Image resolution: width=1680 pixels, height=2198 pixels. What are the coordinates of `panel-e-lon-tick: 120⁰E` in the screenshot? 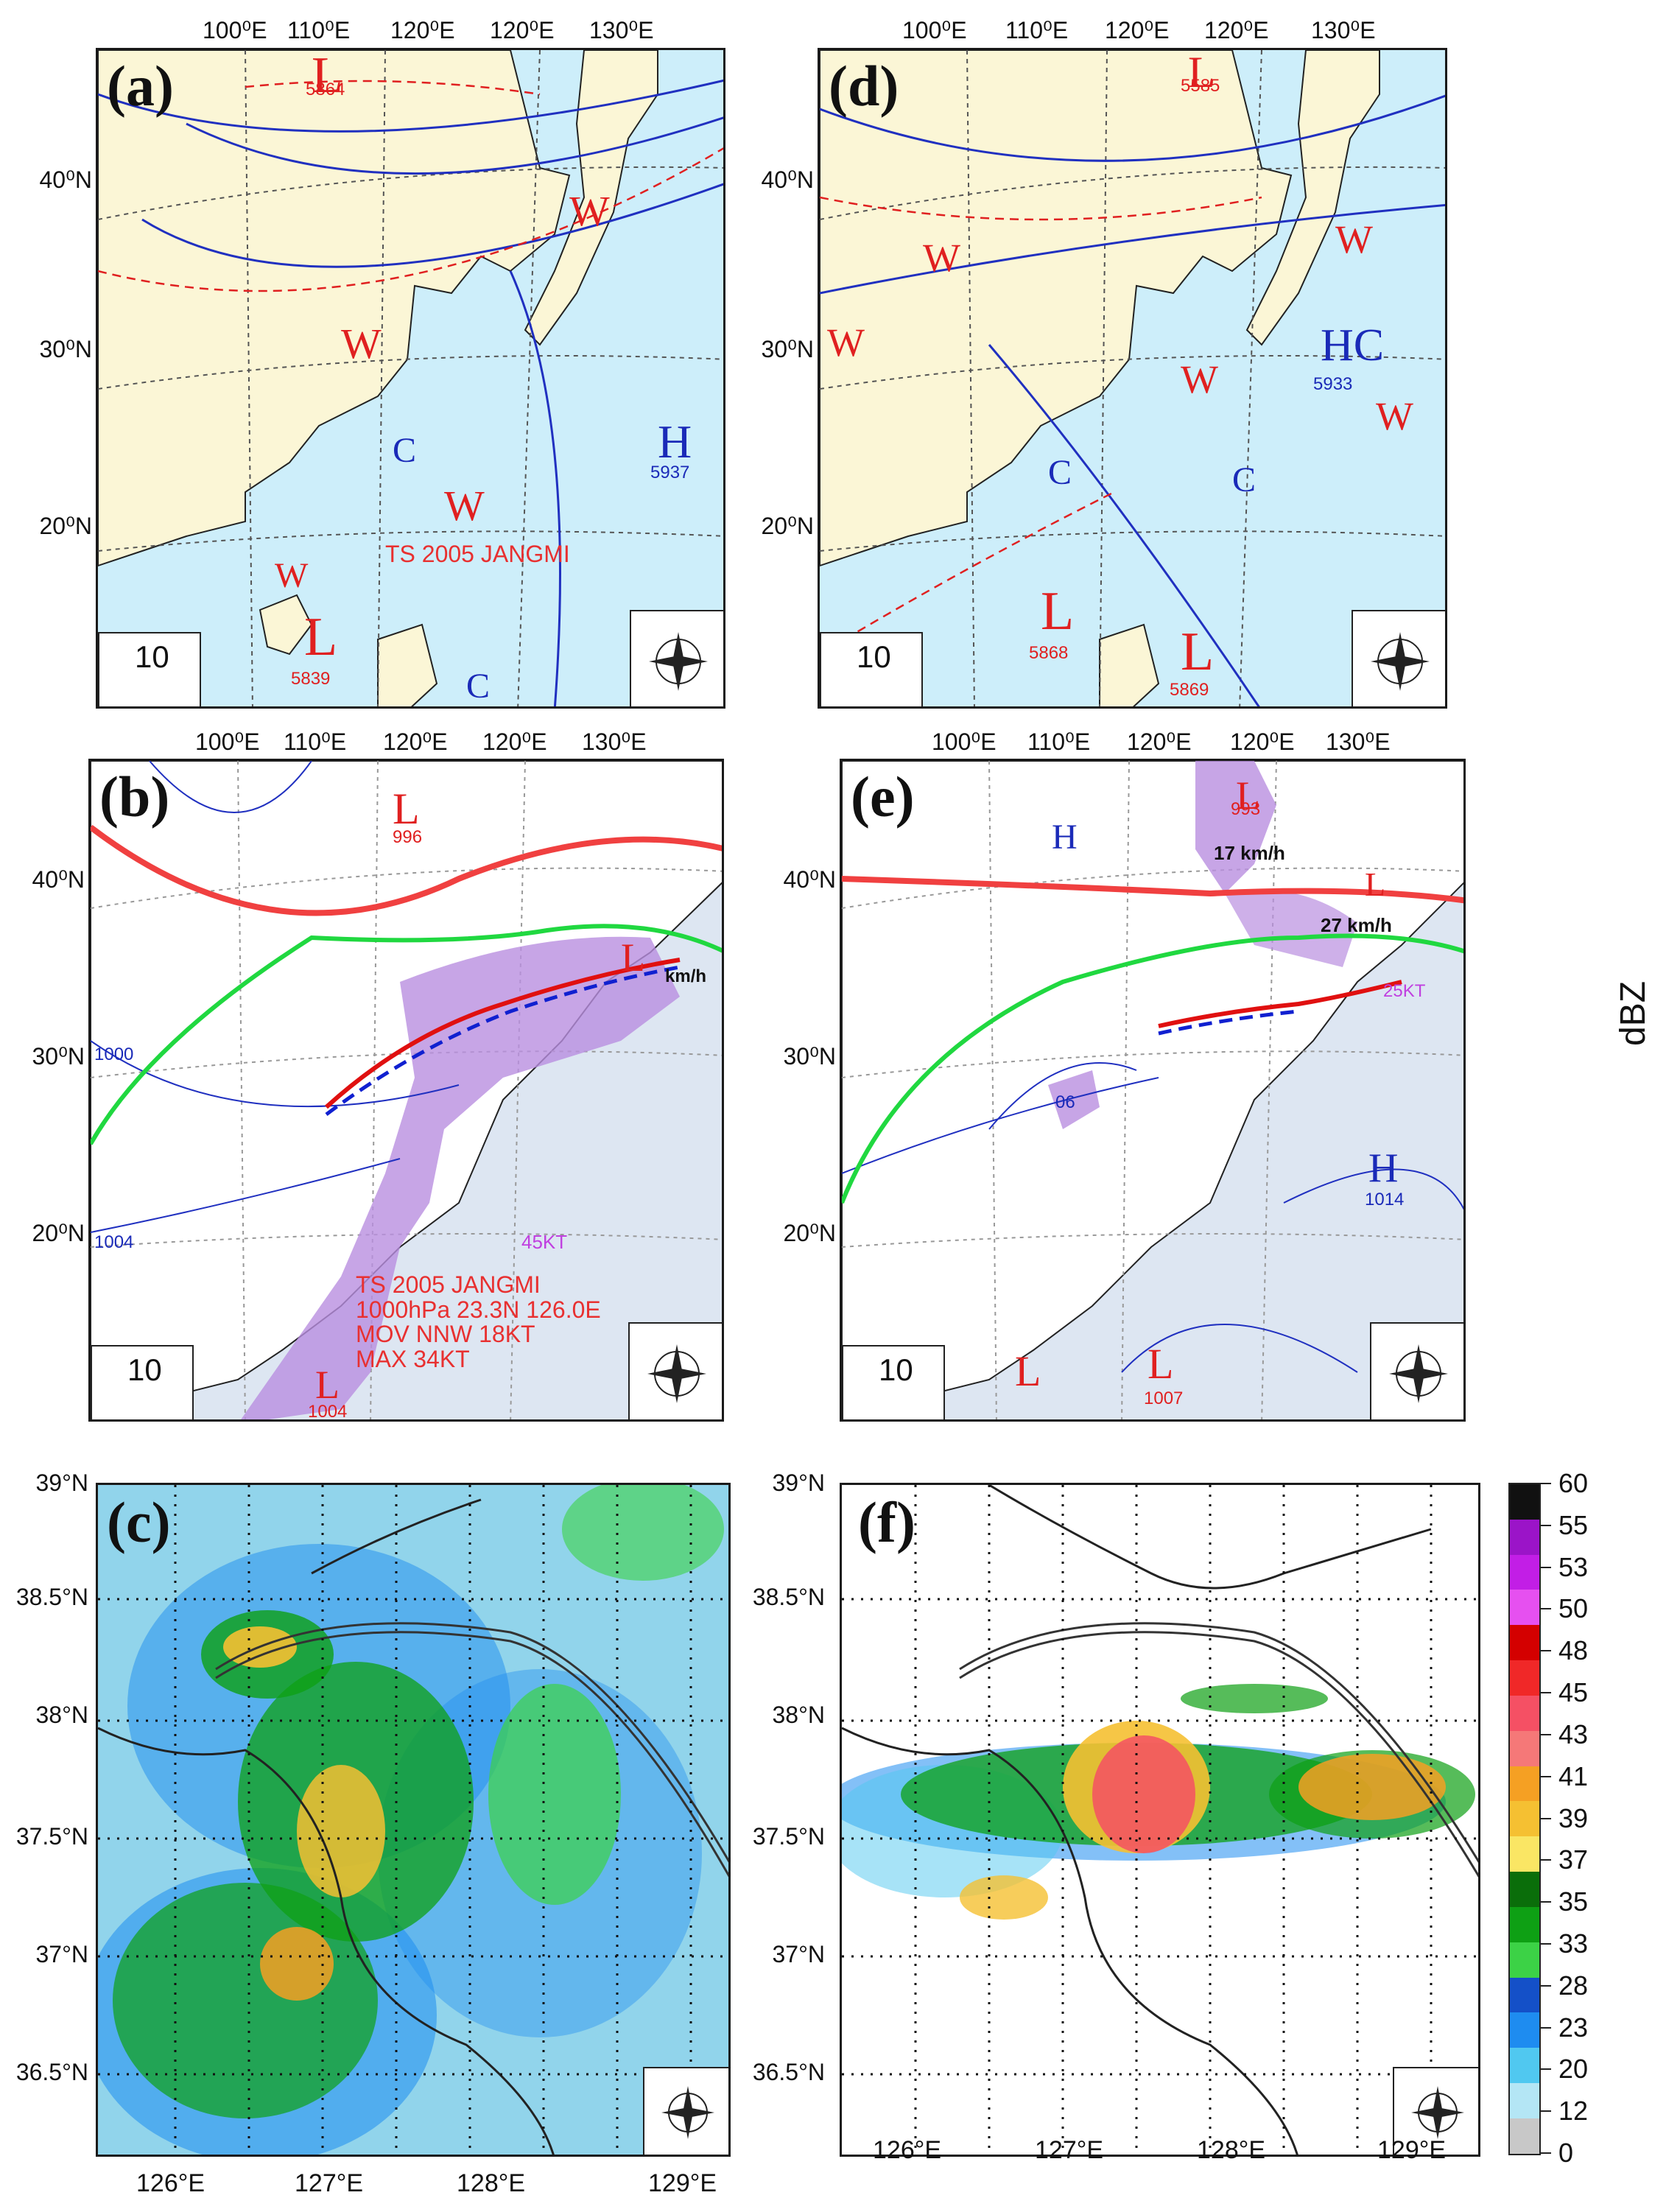 It's located at (1159, 741).